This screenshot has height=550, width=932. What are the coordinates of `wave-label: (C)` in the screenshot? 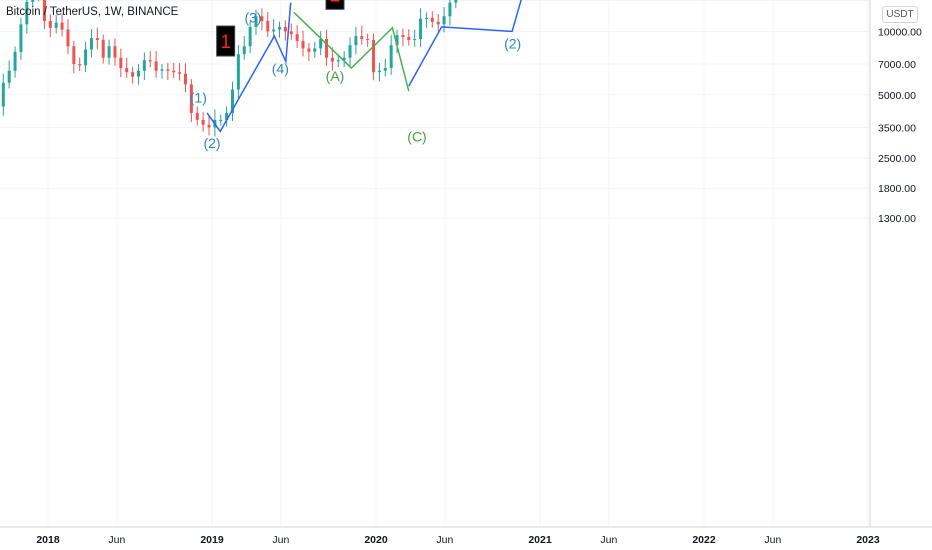 It's located at (416, 137).